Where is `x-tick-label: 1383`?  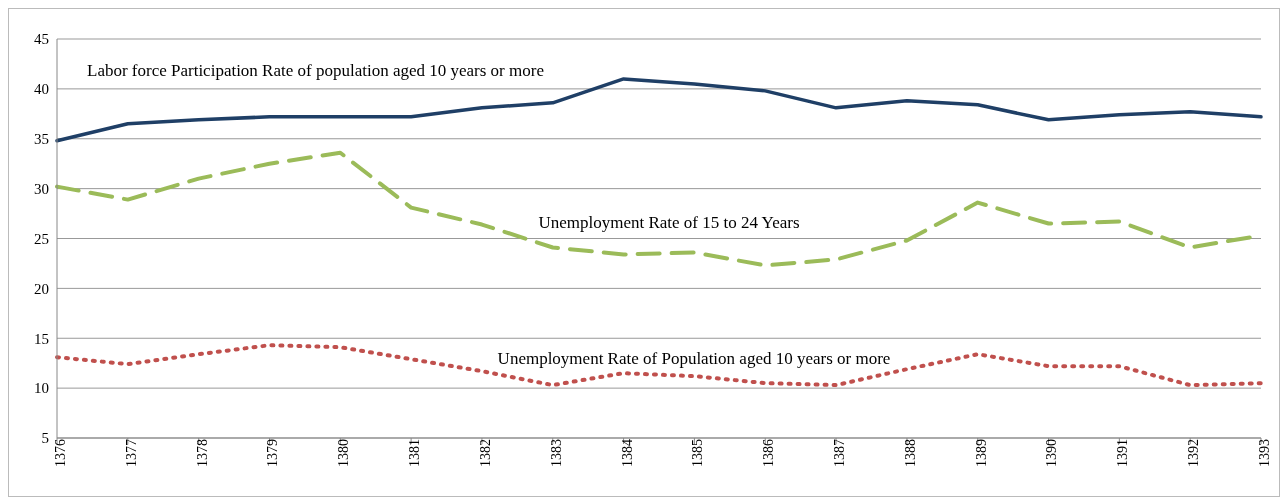
x-tick-label: 1383 is located at coordinates (556, 453).